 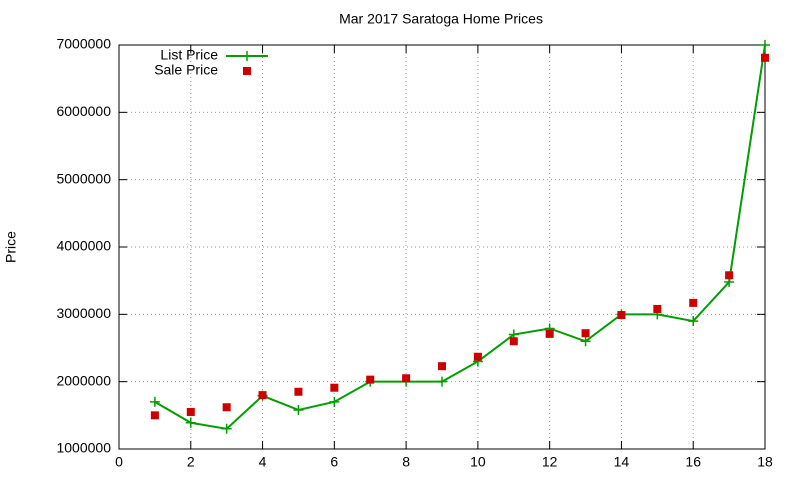 What do you see at coordinates (83, 448) in the screenshot?
I see `y-tick-label: 1000000` at bounding box center [83, 448].